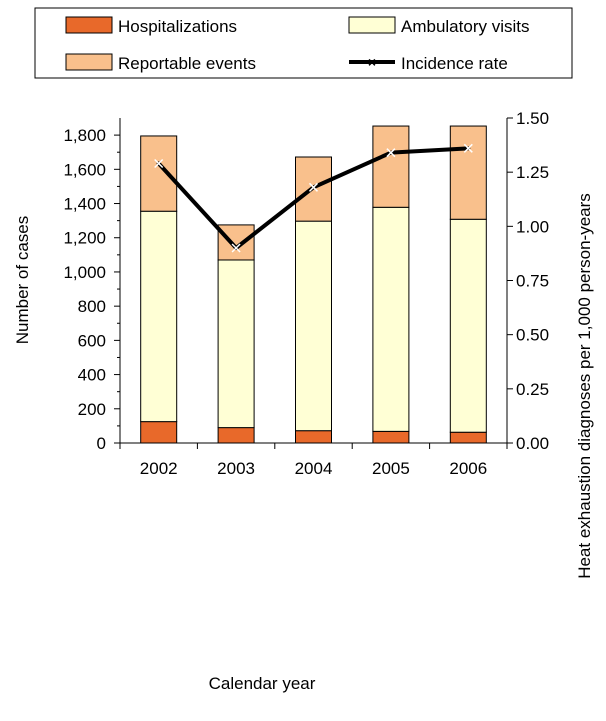  I want to click on incidence-point-2002, so click(159, 163).